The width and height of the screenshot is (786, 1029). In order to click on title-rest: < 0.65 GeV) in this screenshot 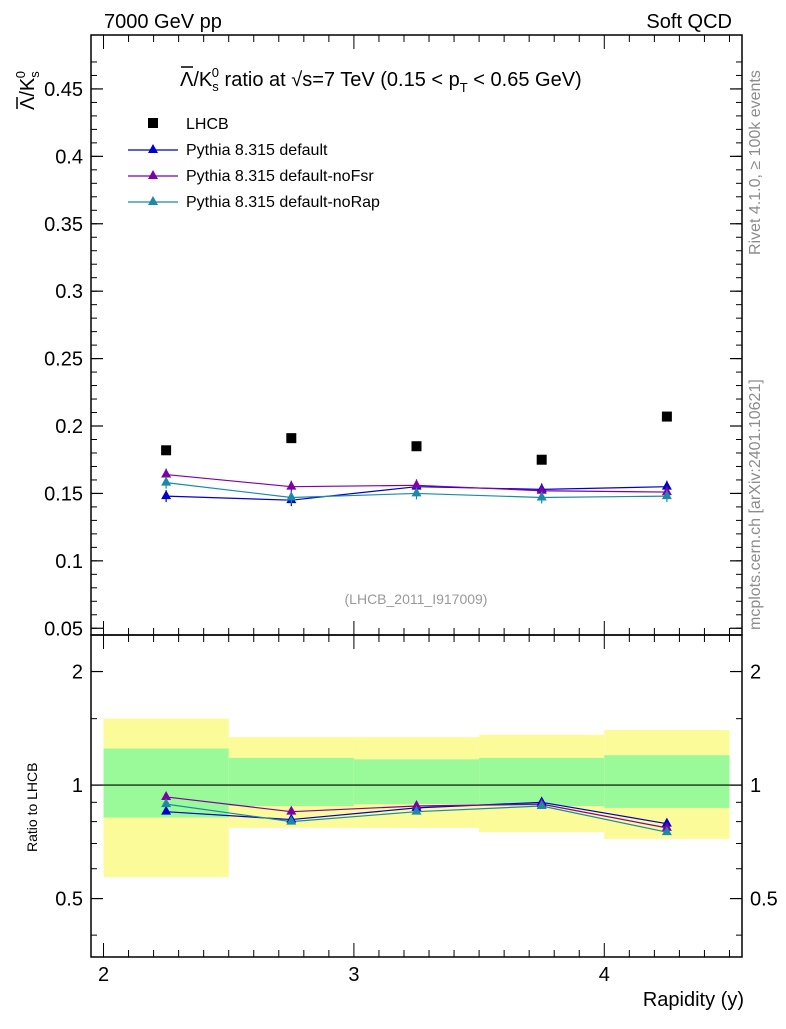, I will do `click(525, 80)`.